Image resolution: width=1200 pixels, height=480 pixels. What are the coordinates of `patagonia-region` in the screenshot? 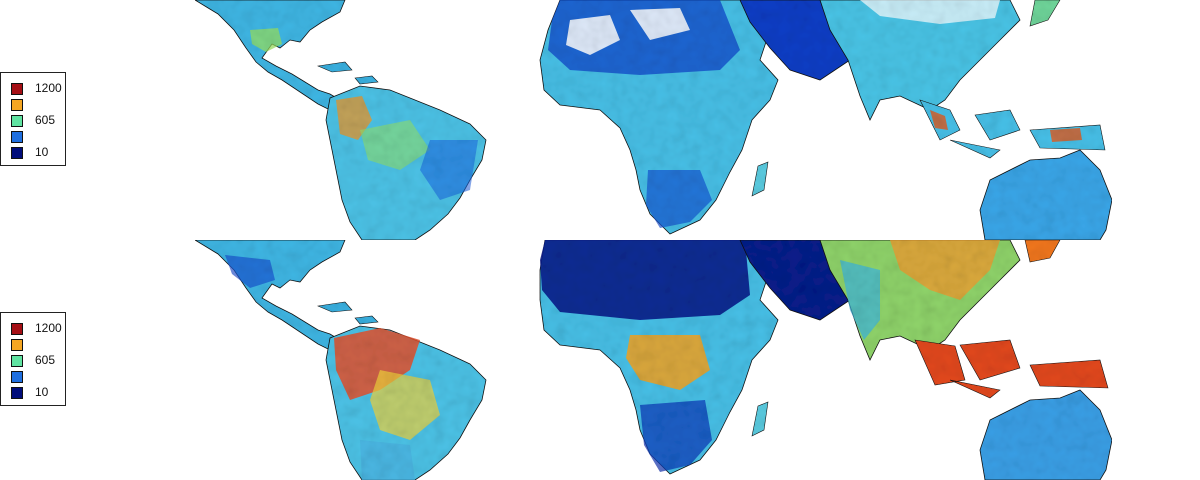 It's located at (387, 460).